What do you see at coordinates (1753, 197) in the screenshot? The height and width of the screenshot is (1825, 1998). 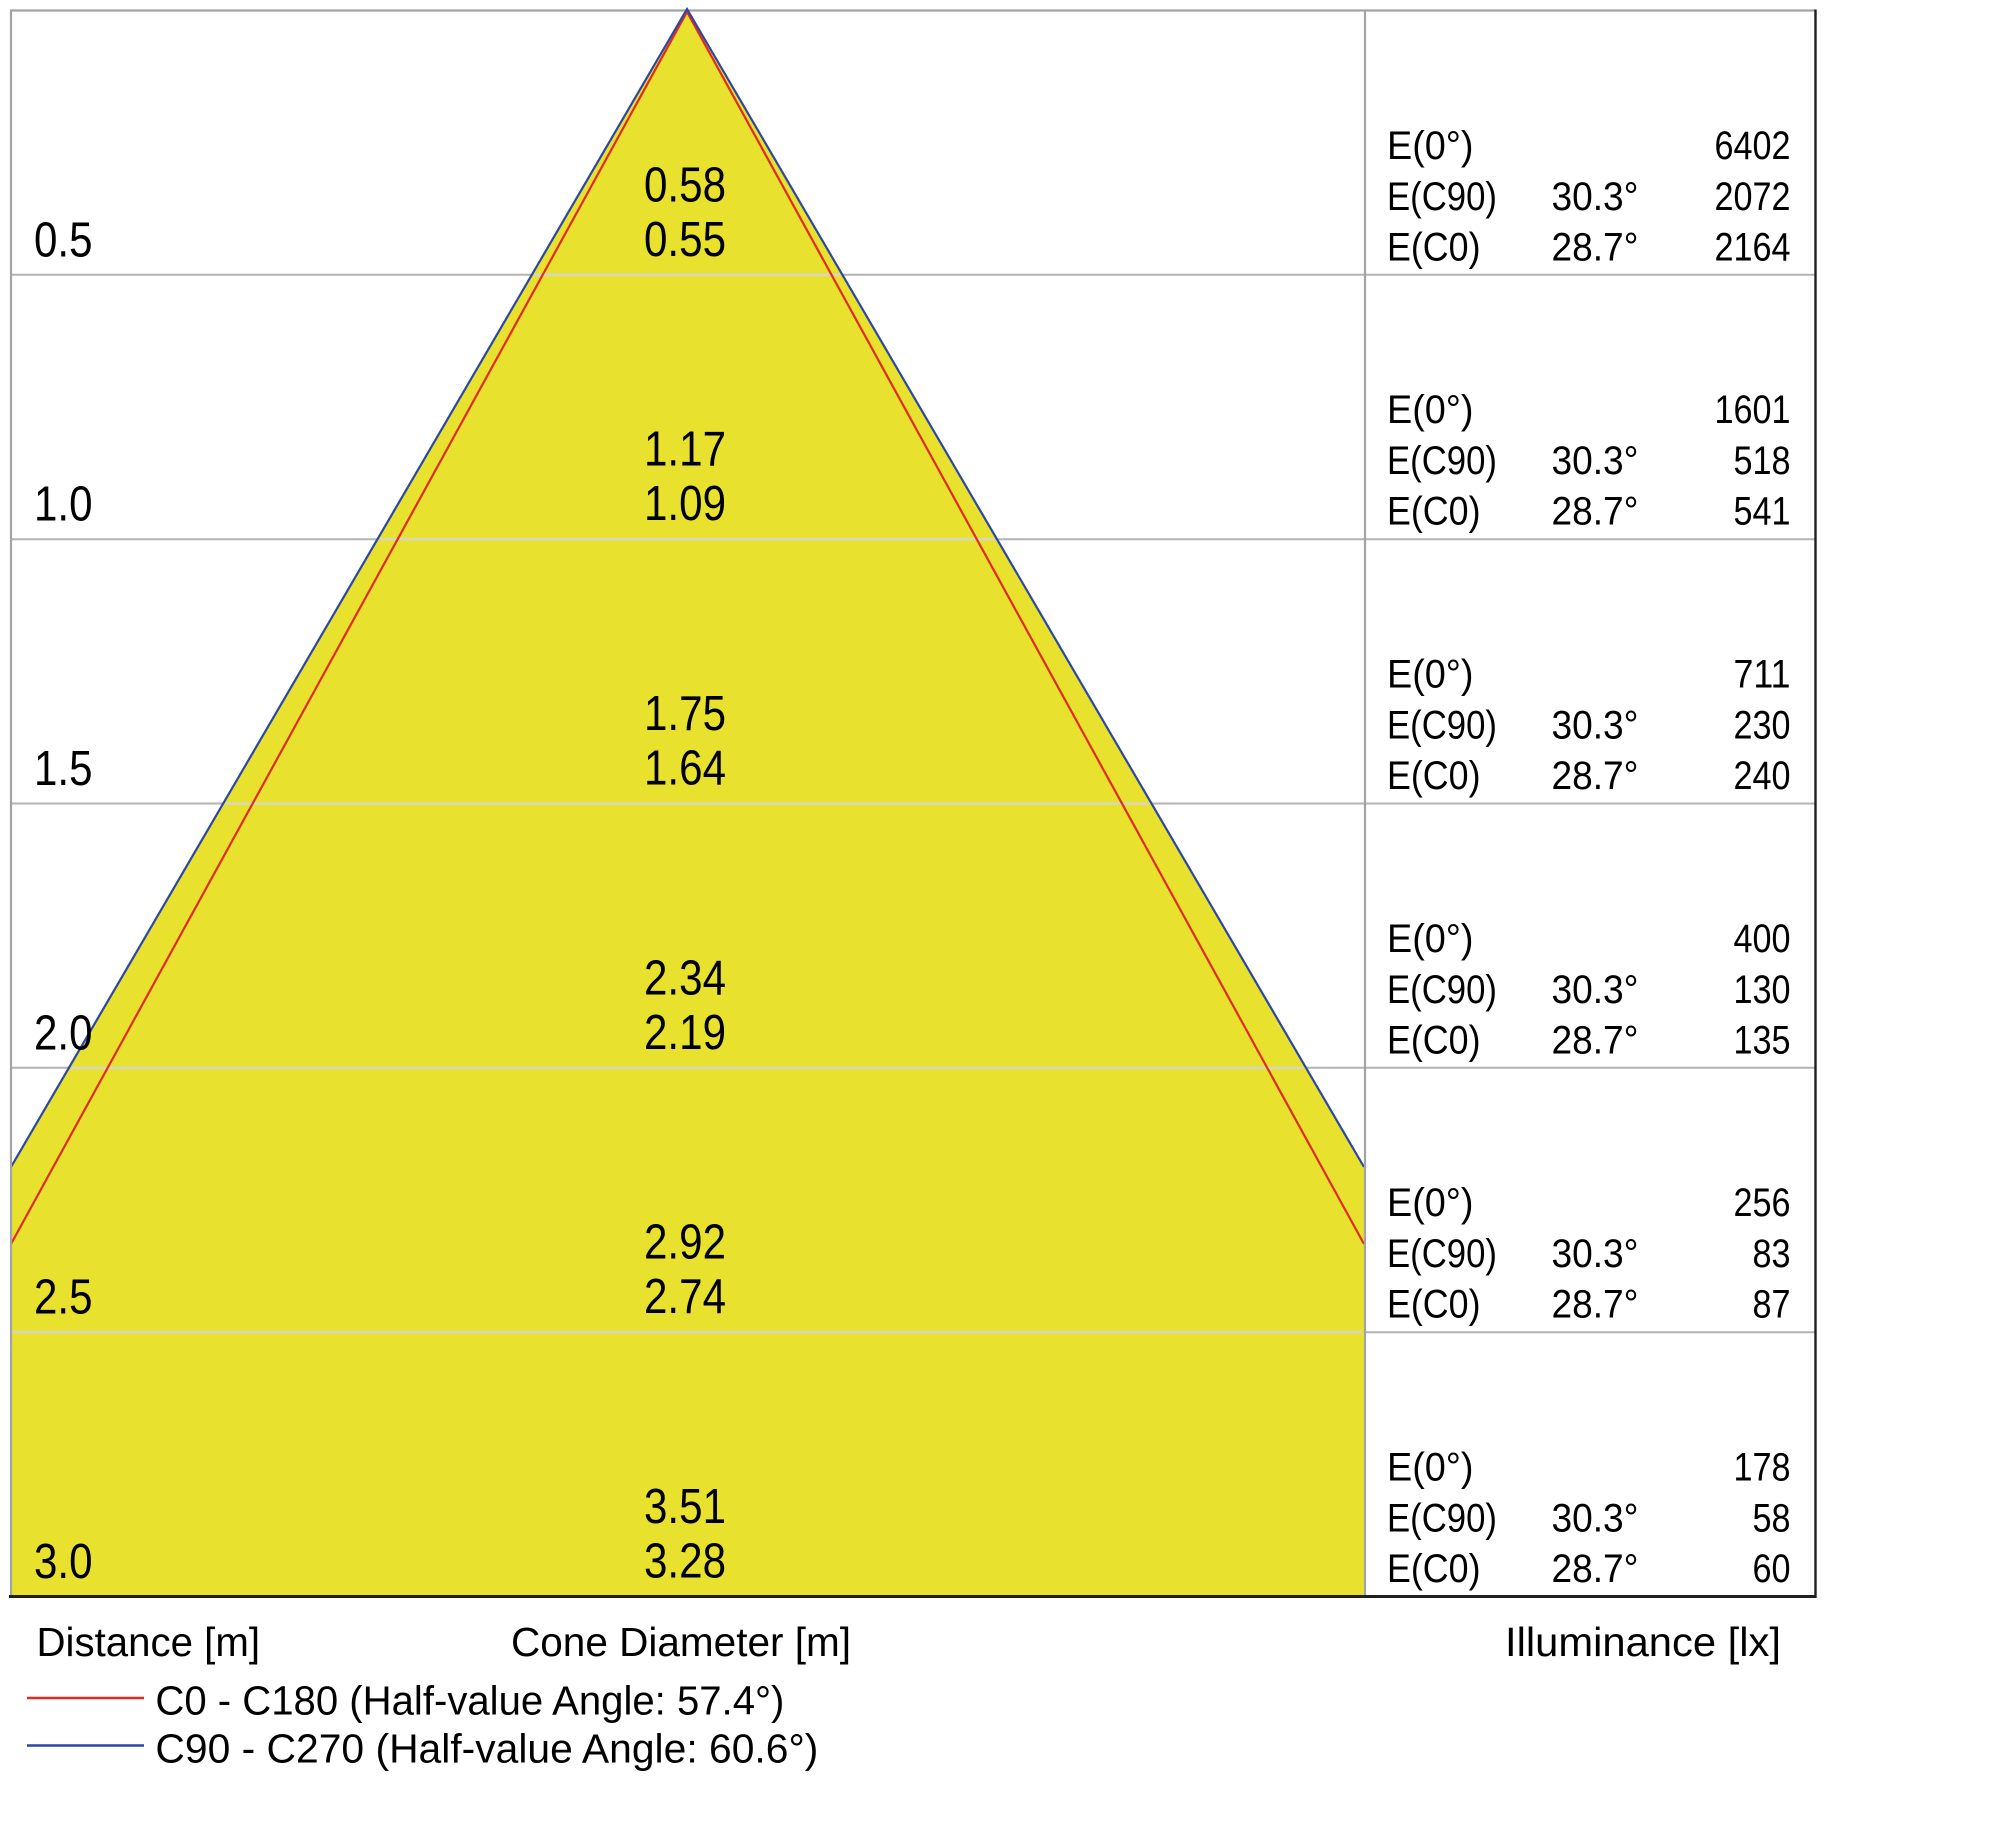 I see `svg-text: 2072` at bounding box center [1753, 197].